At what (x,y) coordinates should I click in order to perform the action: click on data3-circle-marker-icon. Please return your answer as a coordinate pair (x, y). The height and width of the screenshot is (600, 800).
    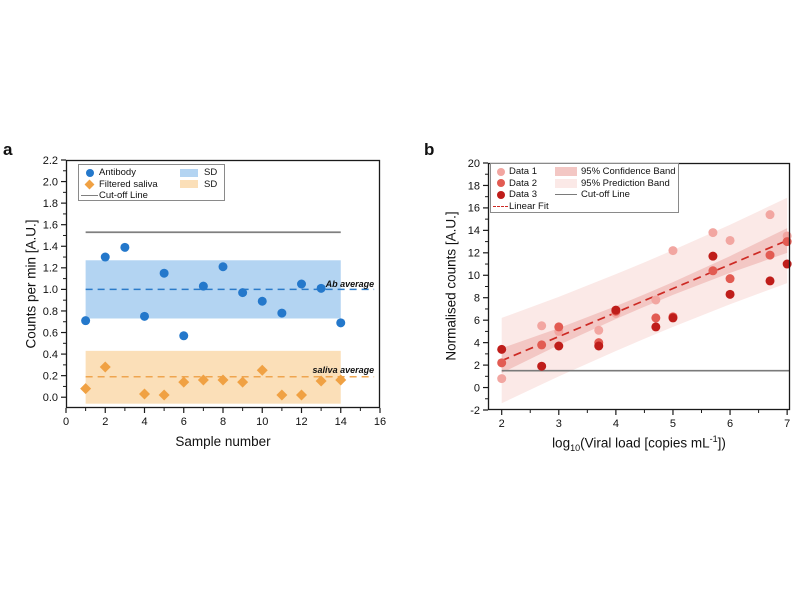
    Looking at the image, I should click on (500, 194).